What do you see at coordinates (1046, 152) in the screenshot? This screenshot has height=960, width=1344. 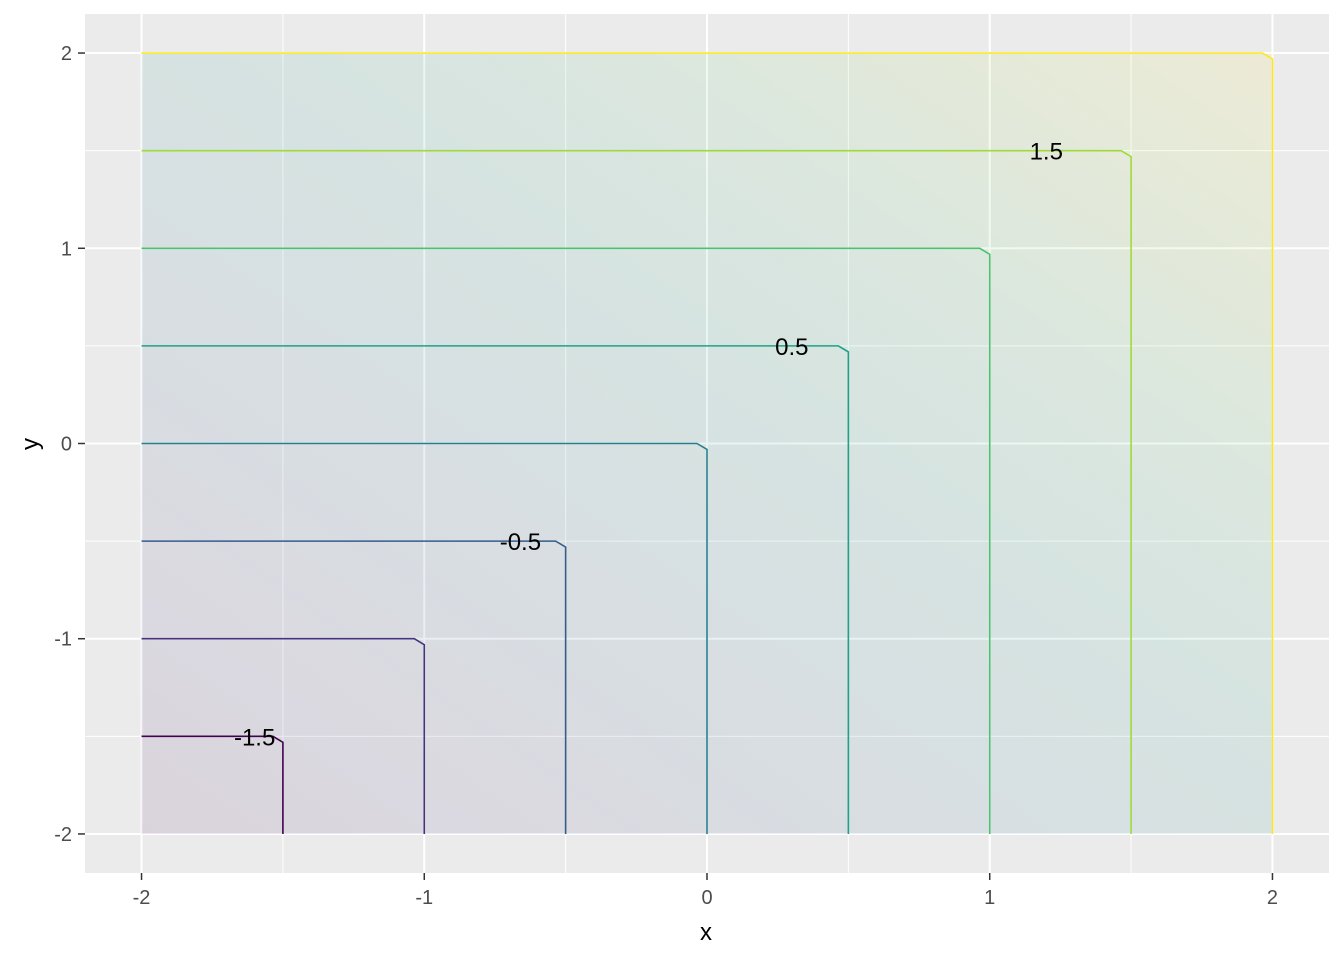 I see `contour-label: 1.5` at bounding box center [1046, 152].